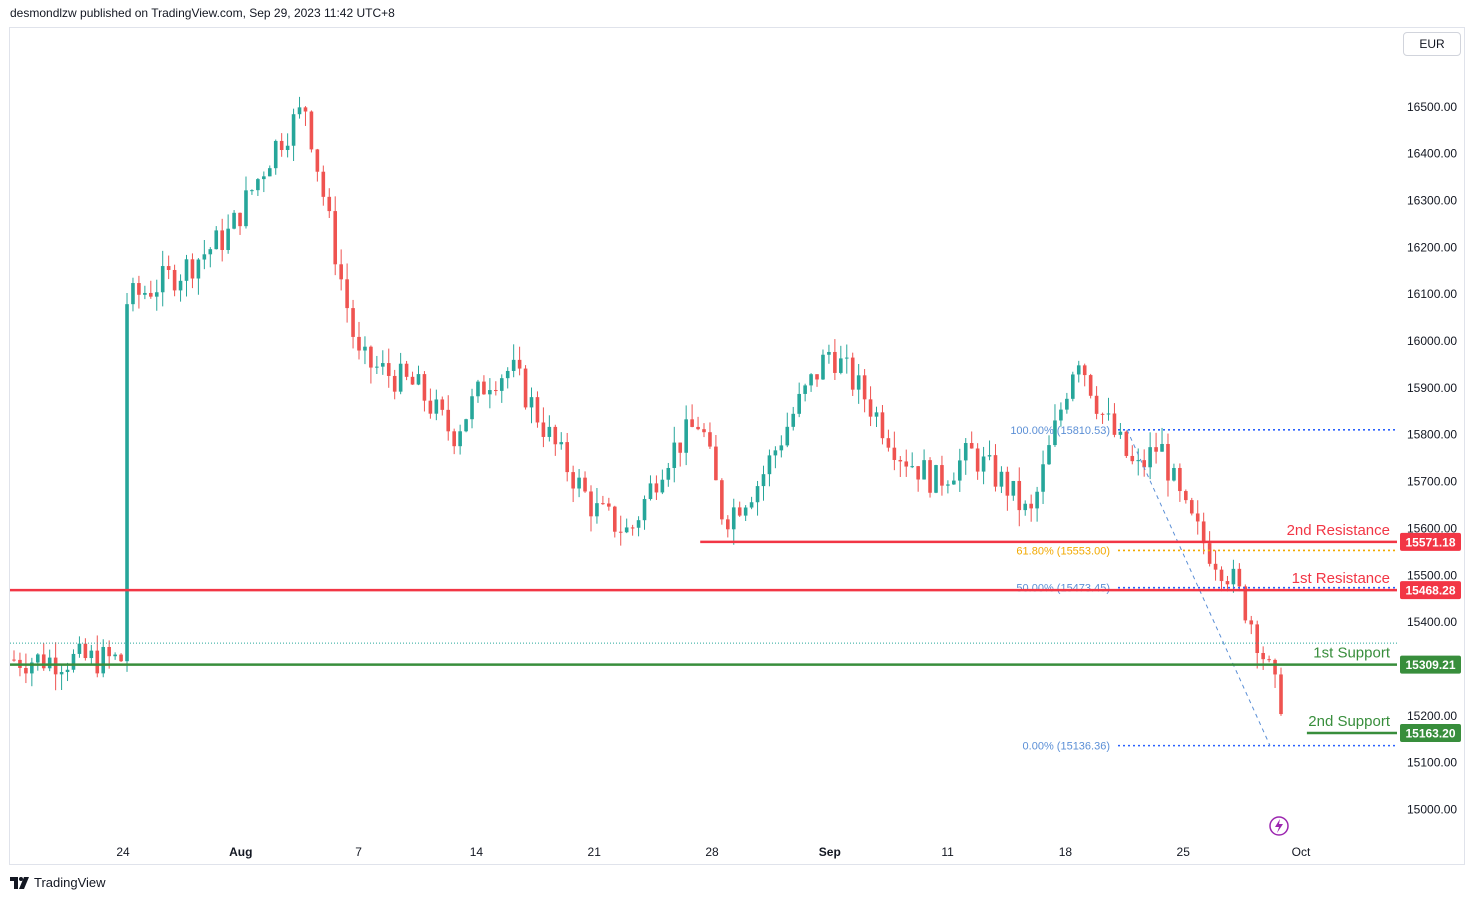  What do you see at coordinates (1198, 587) in the screenshot?
I see `fib-trend-line` at bounding box center [1198, 587].